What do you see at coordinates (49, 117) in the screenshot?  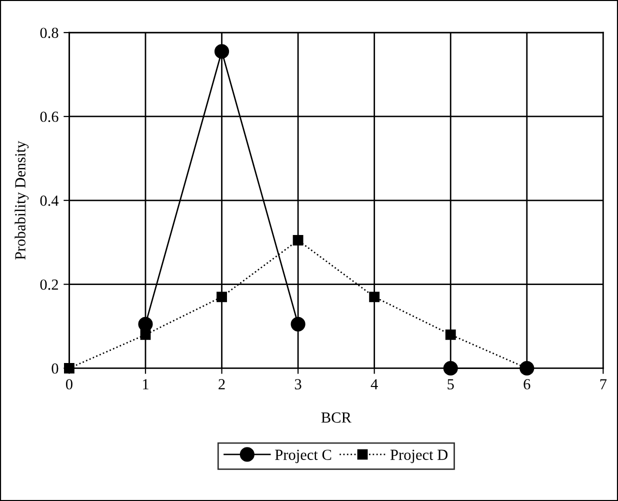 I see `y-tick-label: 0.6` at bounding box center [49, 117].